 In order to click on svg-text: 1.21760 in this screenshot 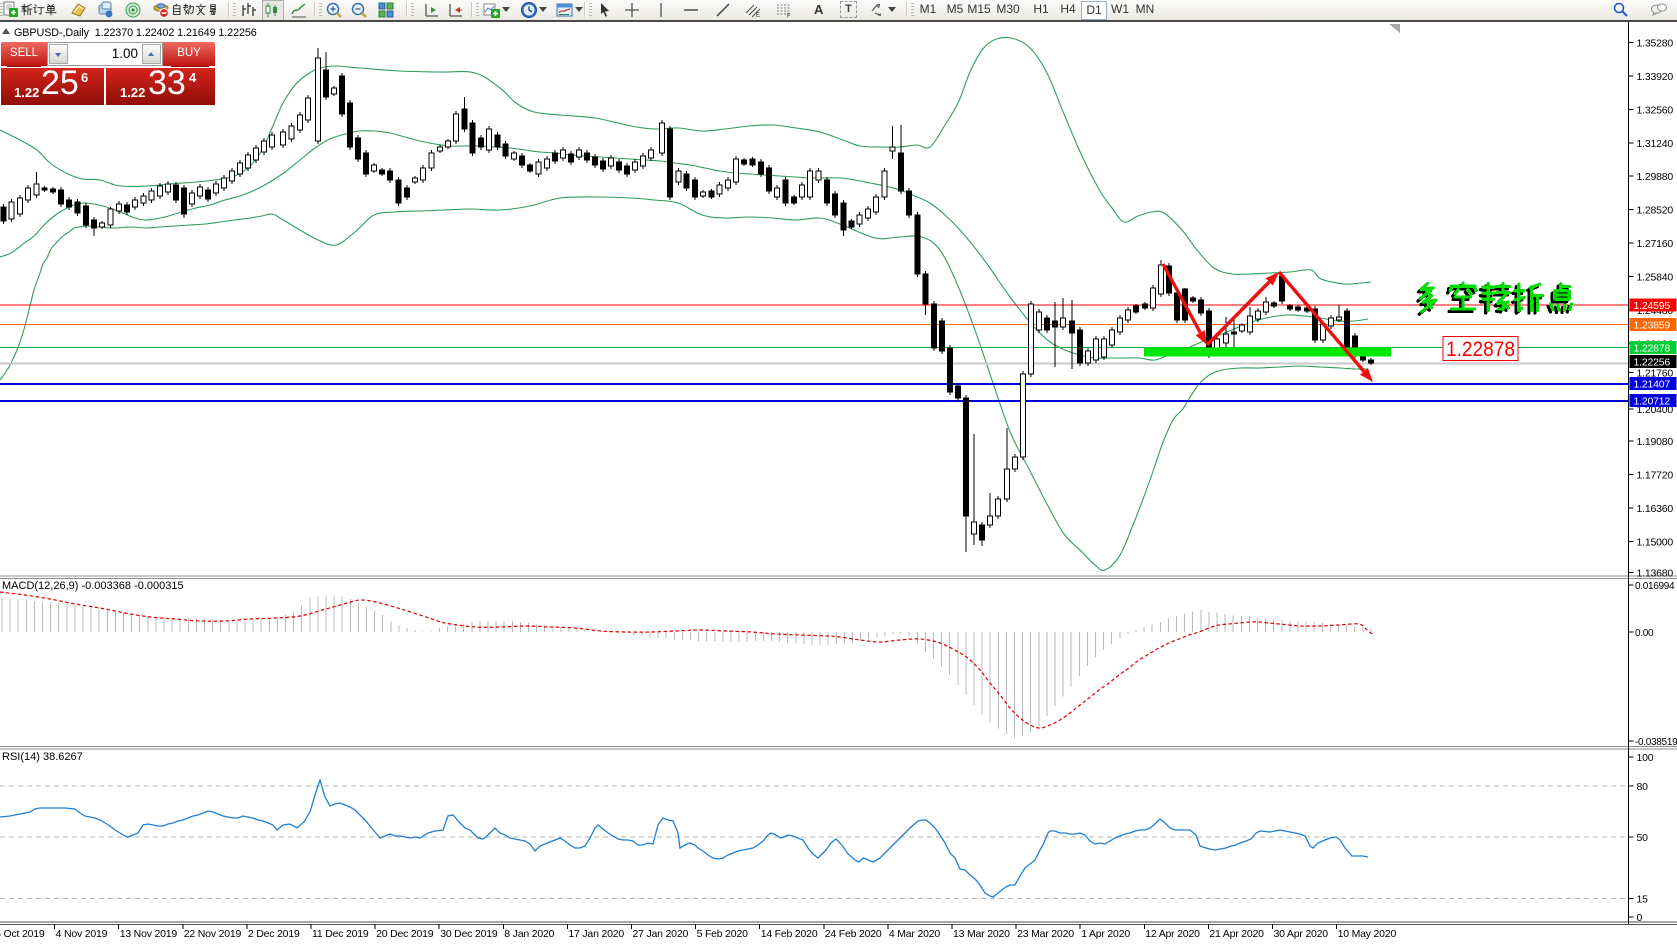, I will do `click(1655, 374)`.